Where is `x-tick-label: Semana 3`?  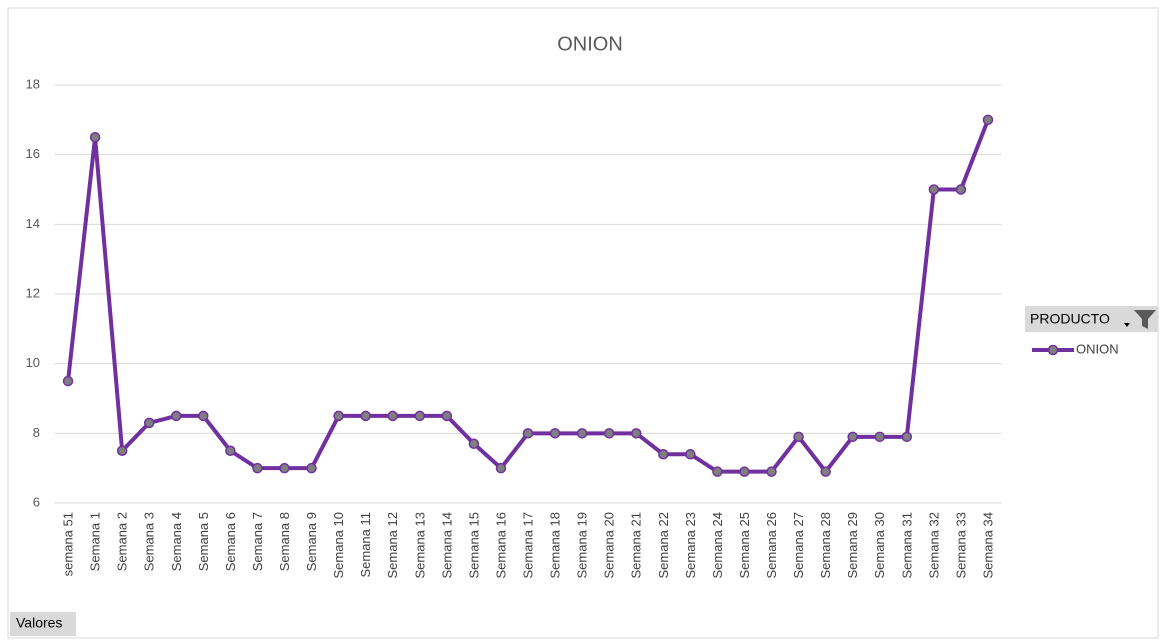 x-tick-label: Semana 3 is located at coordinates (149, 541).